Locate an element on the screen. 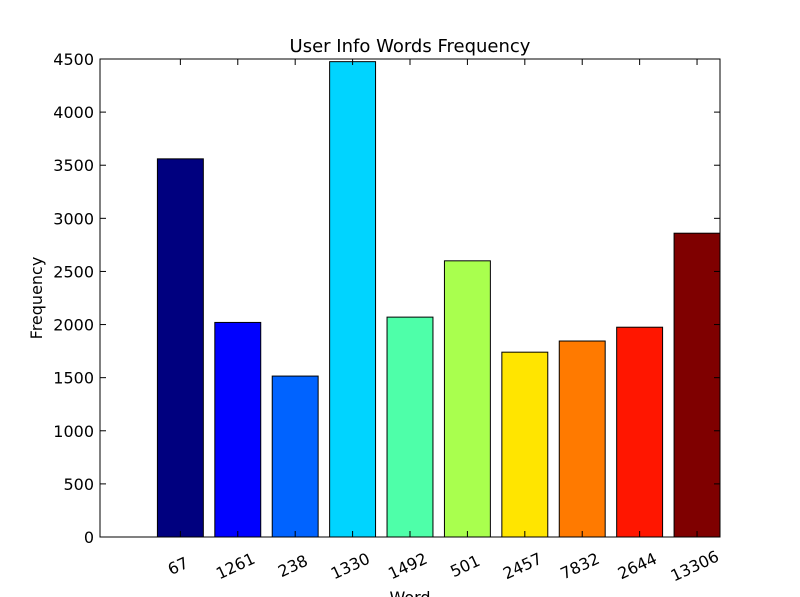  x-axis-label: Word is located at coordinates (409, 592).